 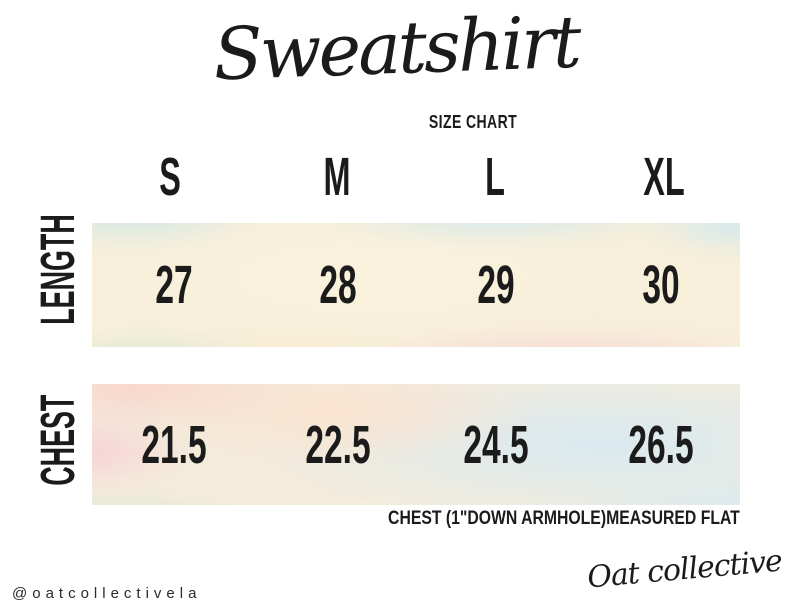 What do you see at coordinates (661, 285) in the screenshot?
I see `length-value-xl: 30` at bounding box center [661, 285].